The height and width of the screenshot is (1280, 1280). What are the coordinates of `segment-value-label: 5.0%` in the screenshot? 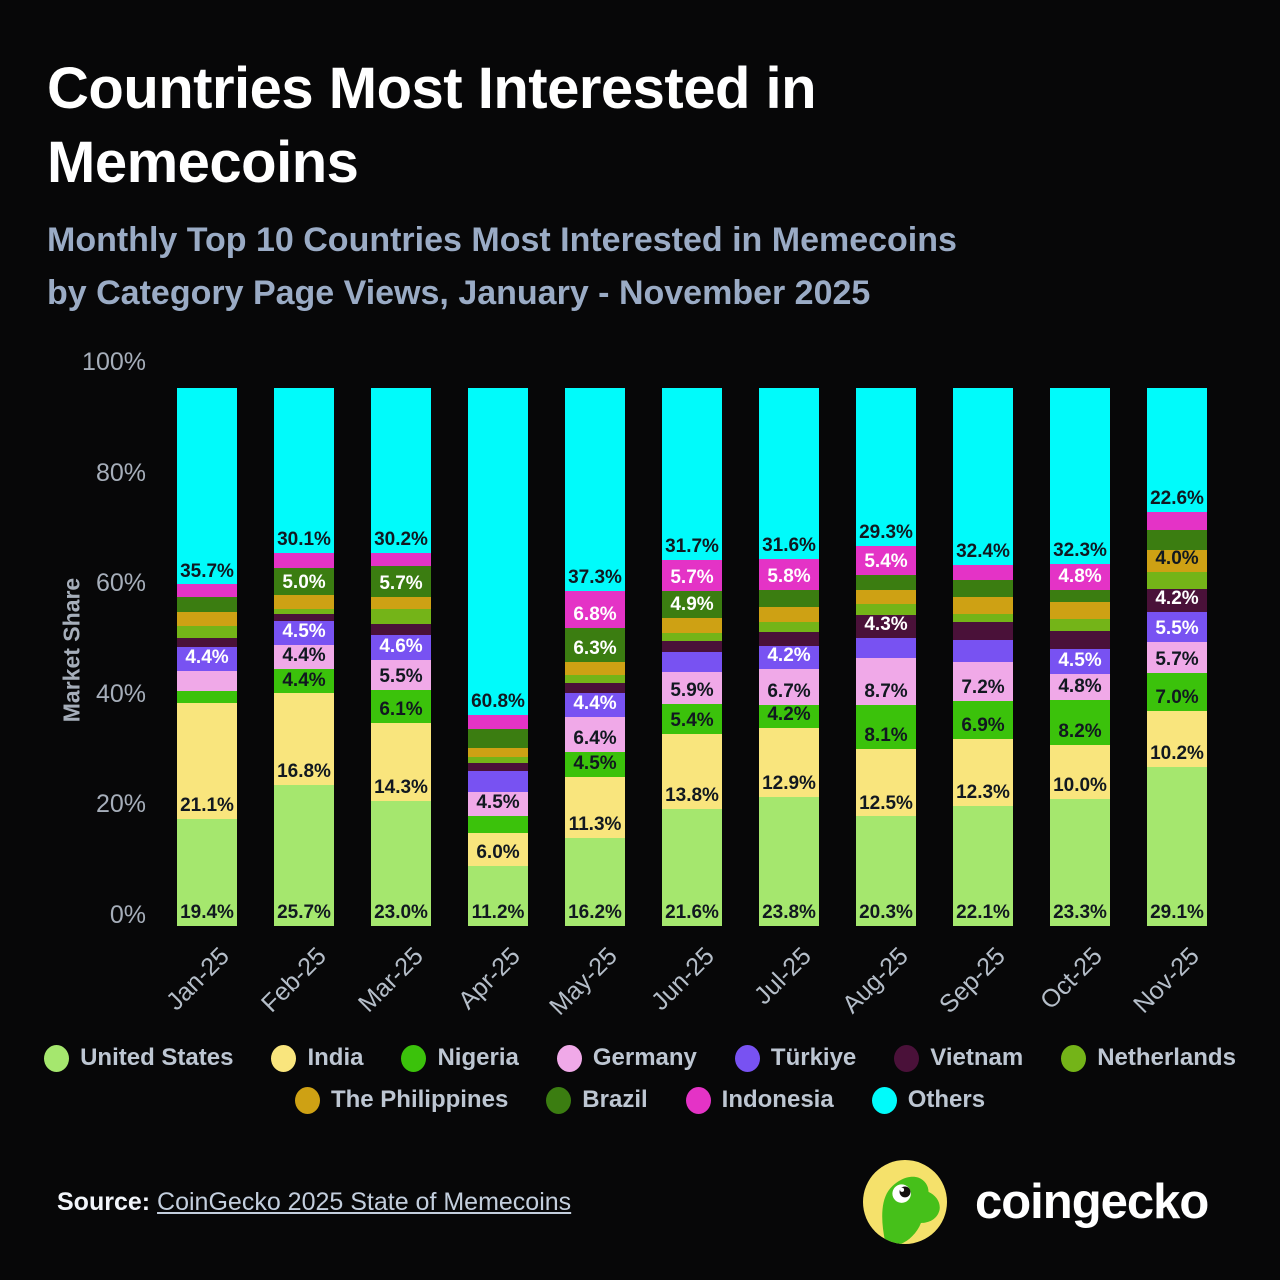 It's located at (304, 582).